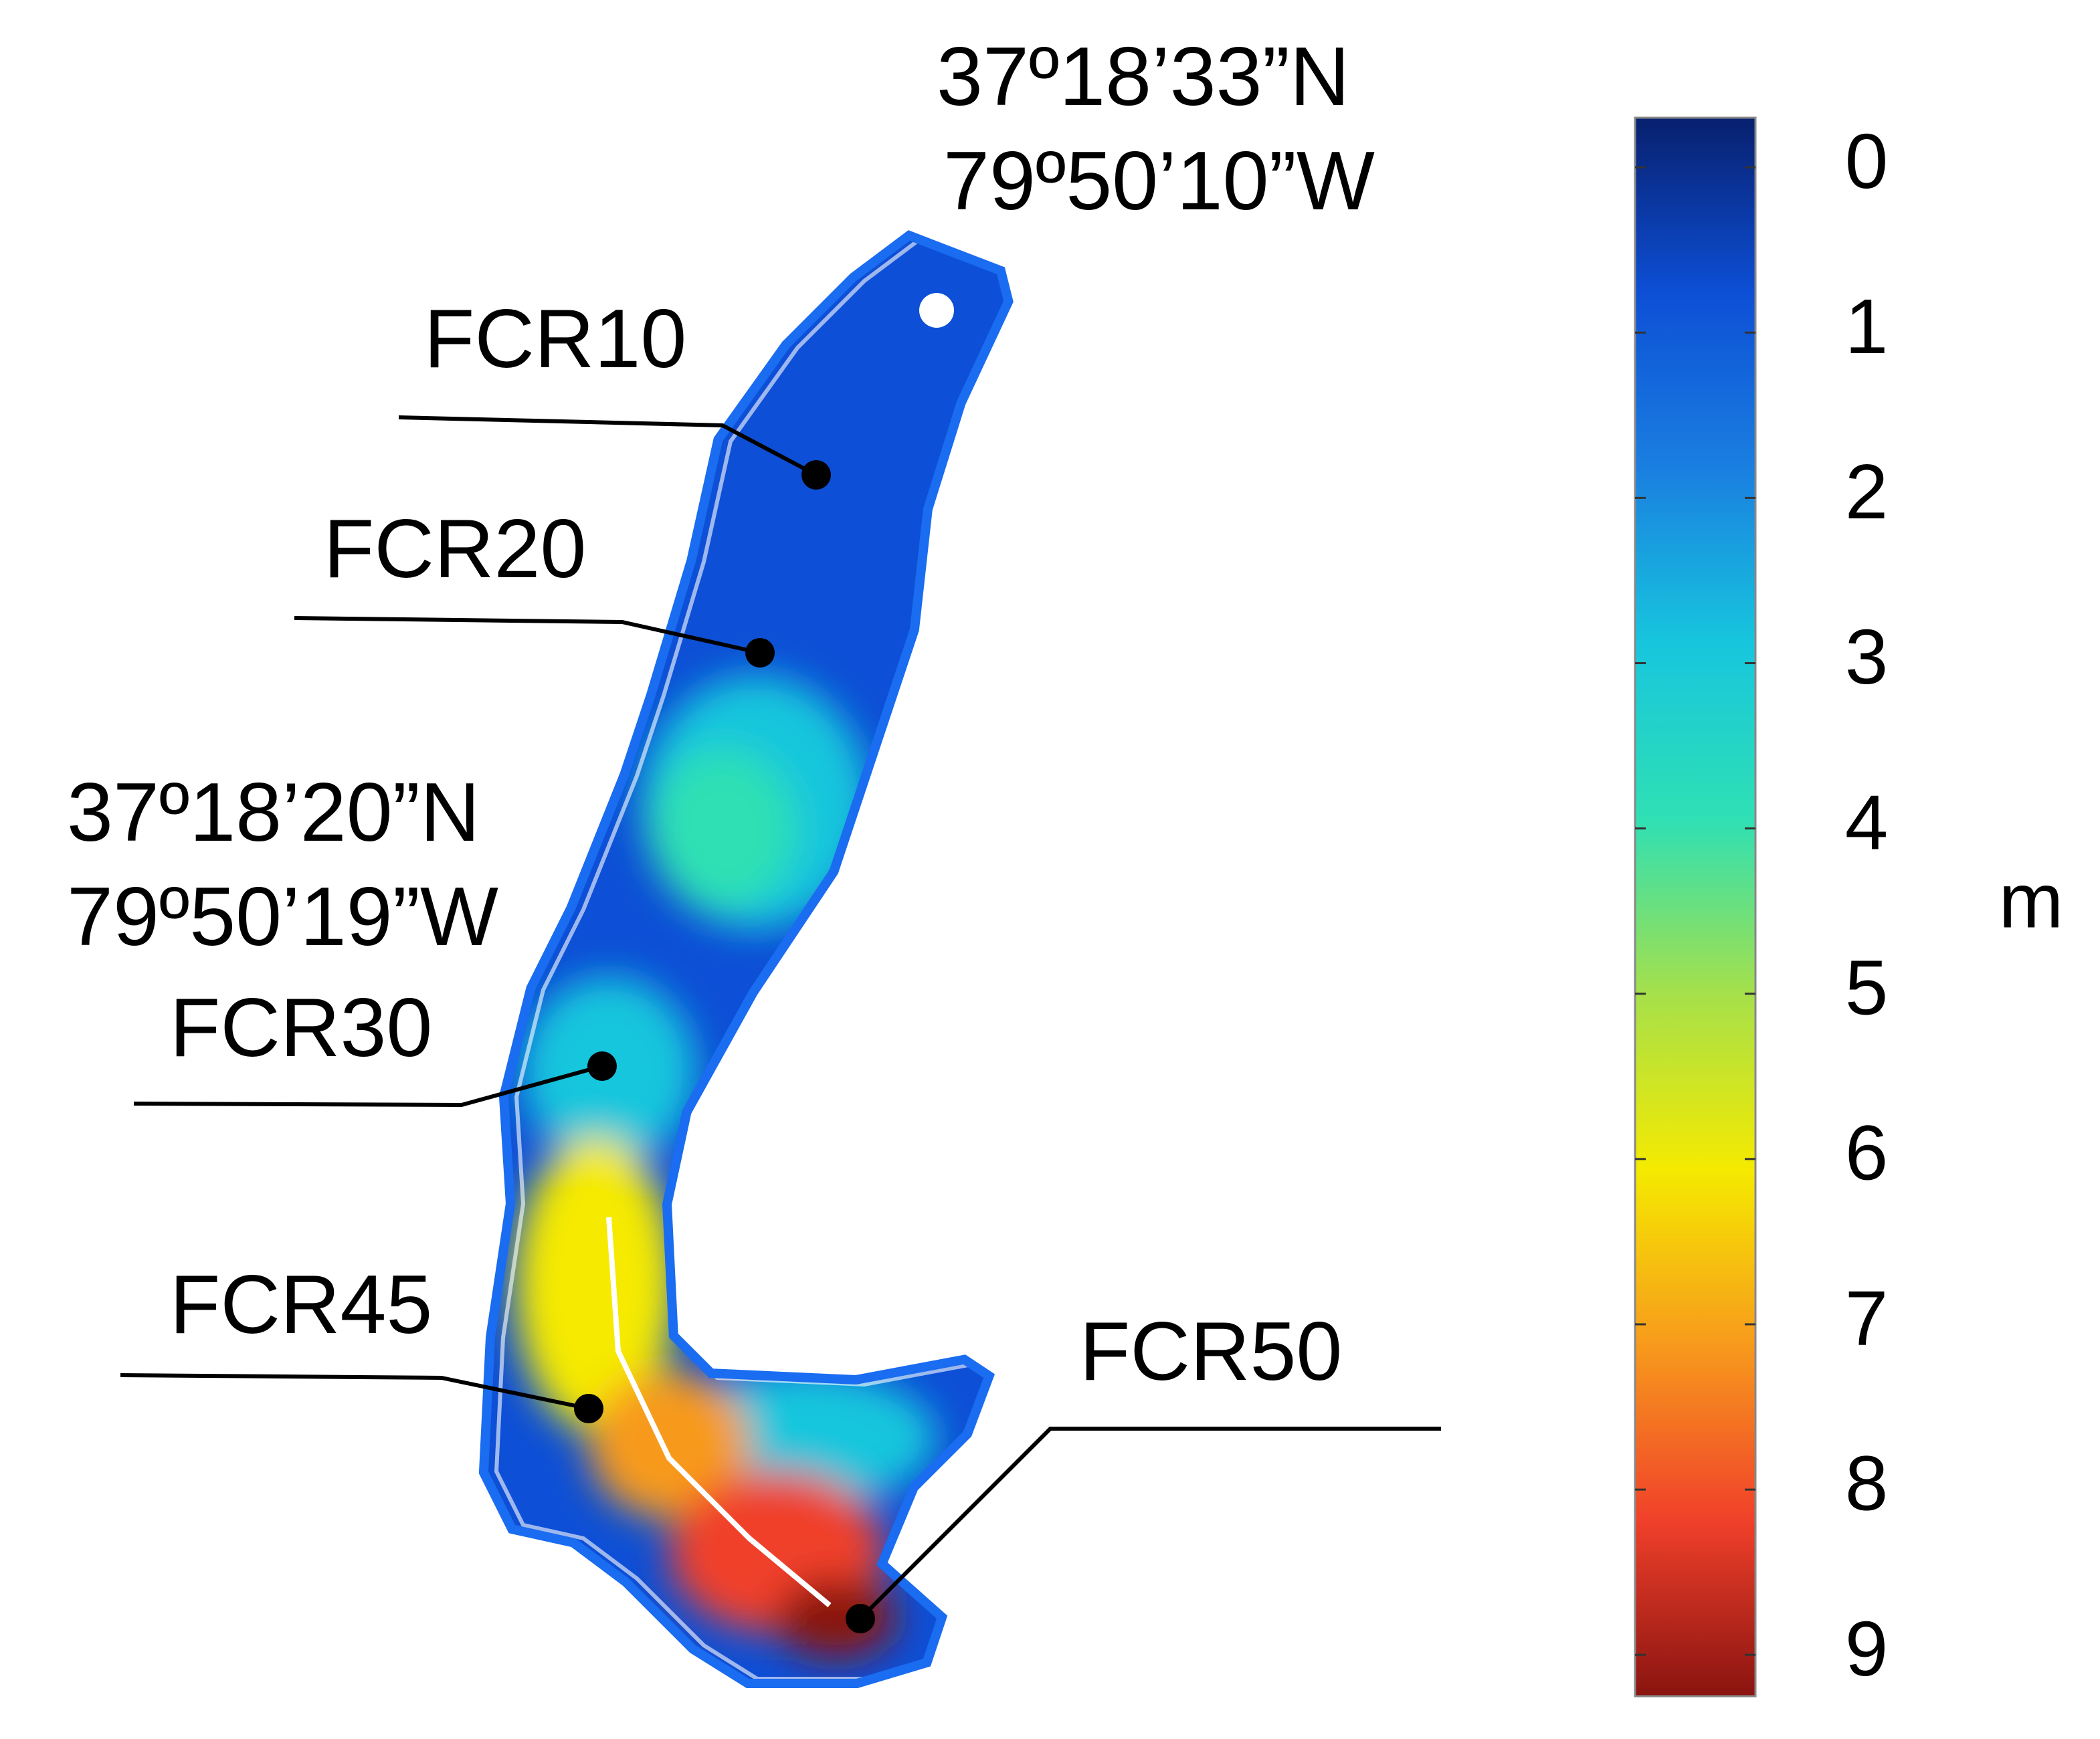  I want to click on tick-label: 1, so click(1867, 326).